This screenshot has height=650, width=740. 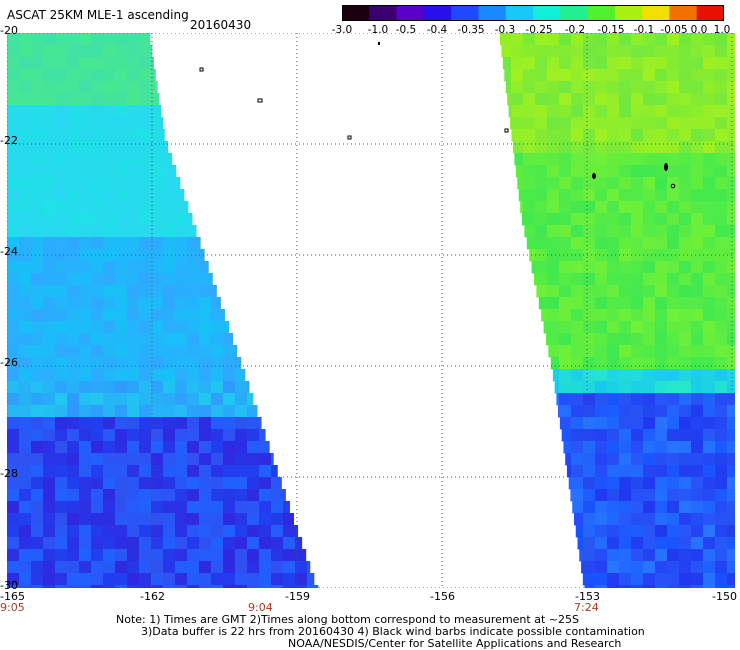 I want to click on island-outline, so click(x=349, y=137).